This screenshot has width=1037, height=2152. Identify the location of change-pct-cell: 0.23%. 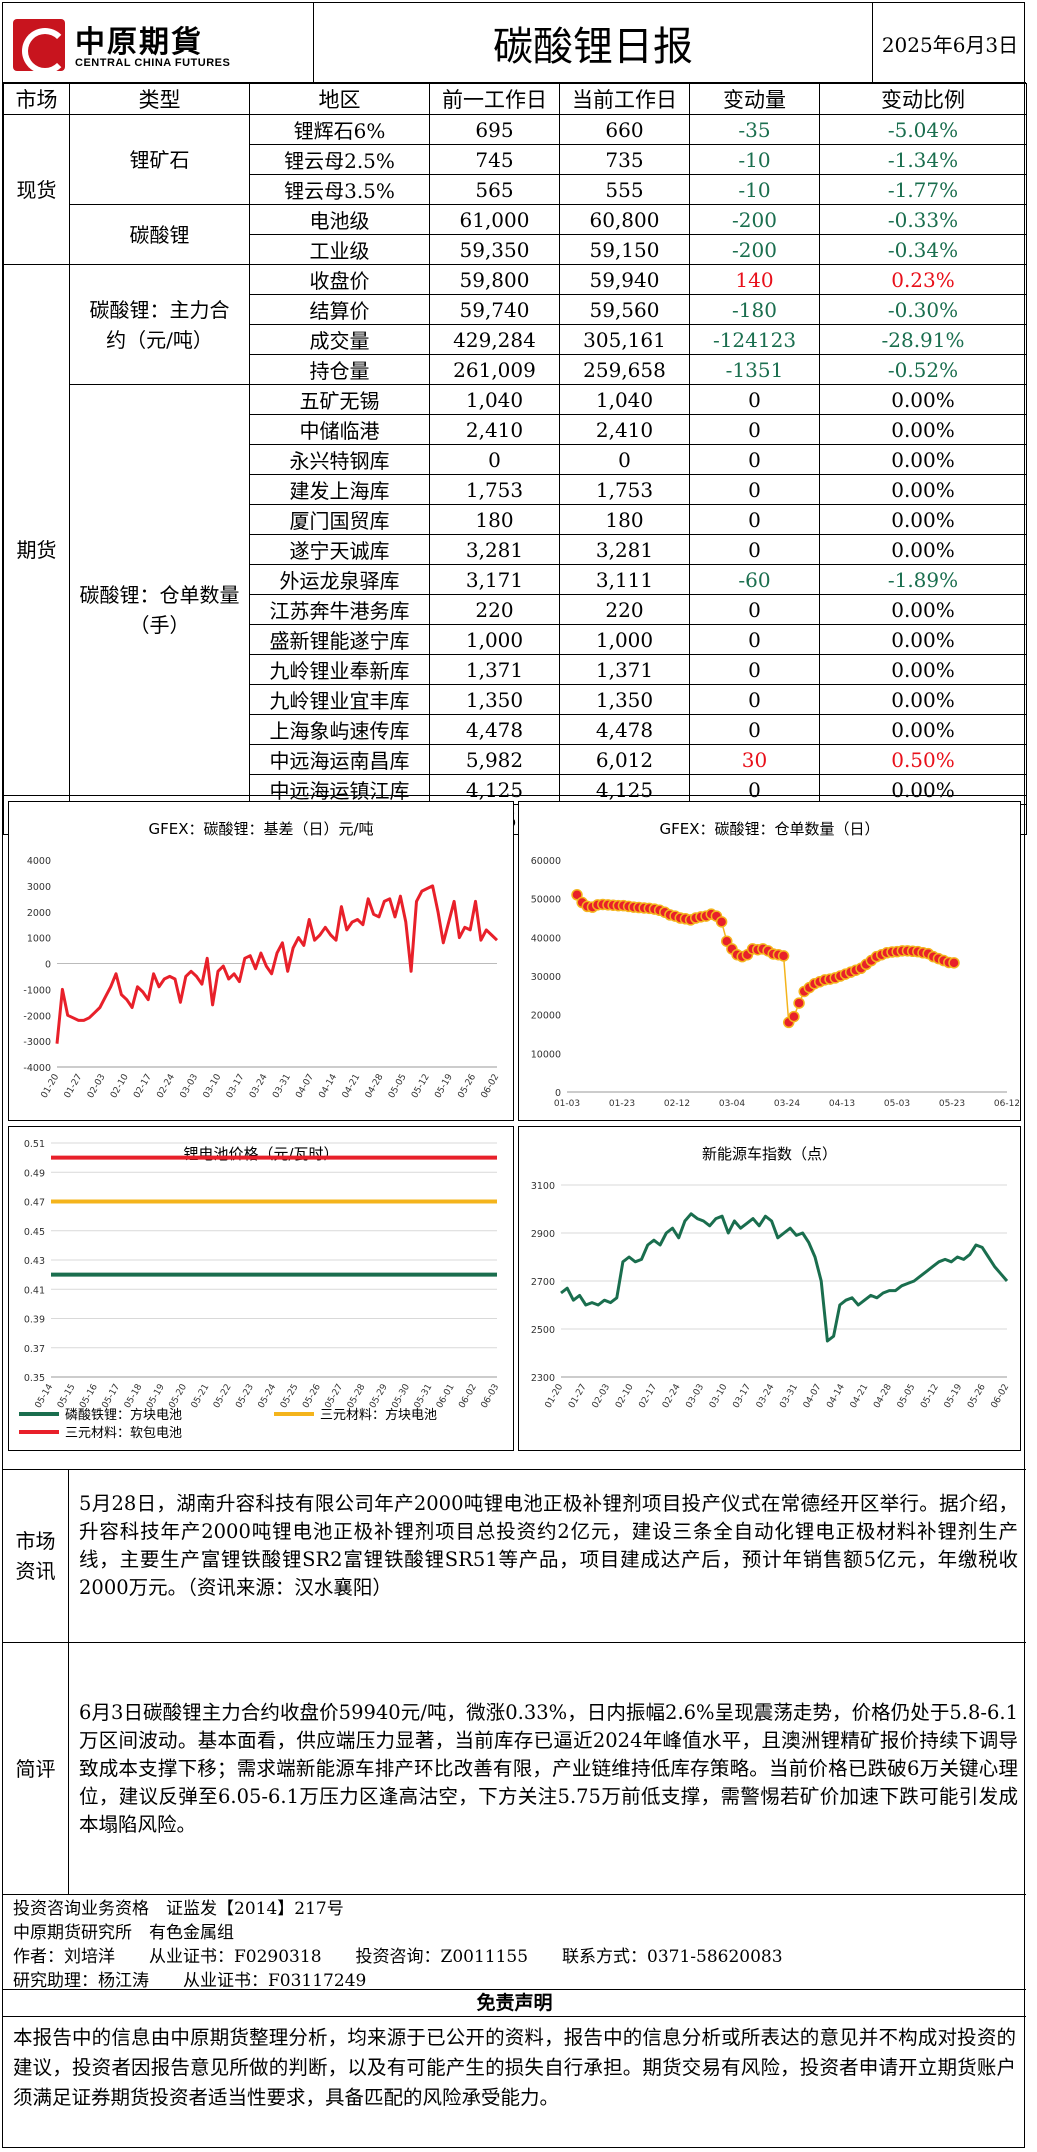
(923, 279).